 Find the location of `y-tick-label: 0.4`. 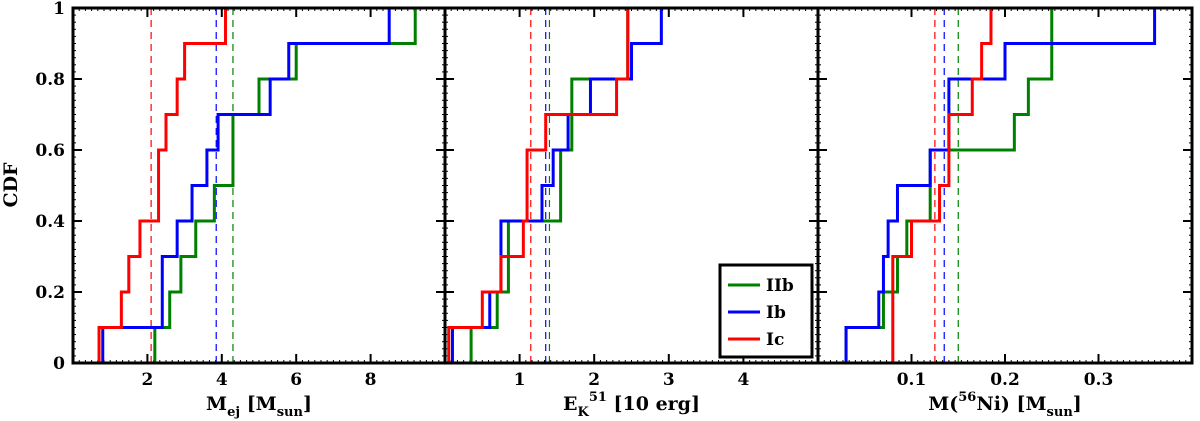

y-tick-label: 0.4 is located at coordinates (50, 222).